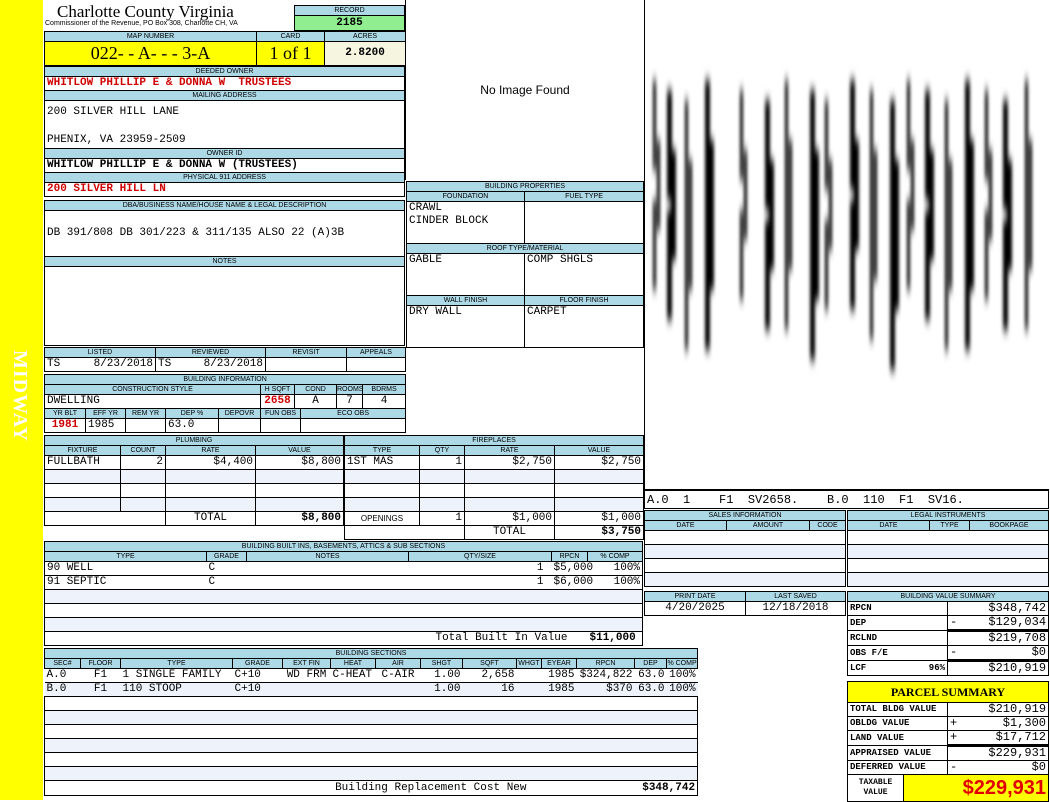 Image resolution: width=1050 pixels, height=802 pixels. Describe the element at coordinates (82, 462) in the screenshot. I see `fixture: FULLBATH` at that location.